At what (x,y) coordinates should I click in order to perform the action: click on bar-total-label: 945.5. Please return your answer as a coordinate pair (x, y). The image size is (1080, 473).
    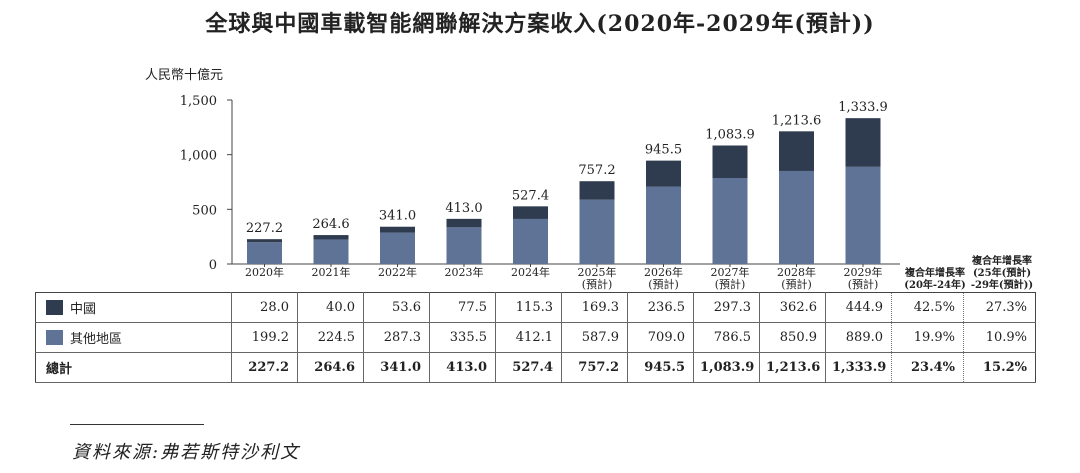
    Looking at the image, I should click on (663, 150).